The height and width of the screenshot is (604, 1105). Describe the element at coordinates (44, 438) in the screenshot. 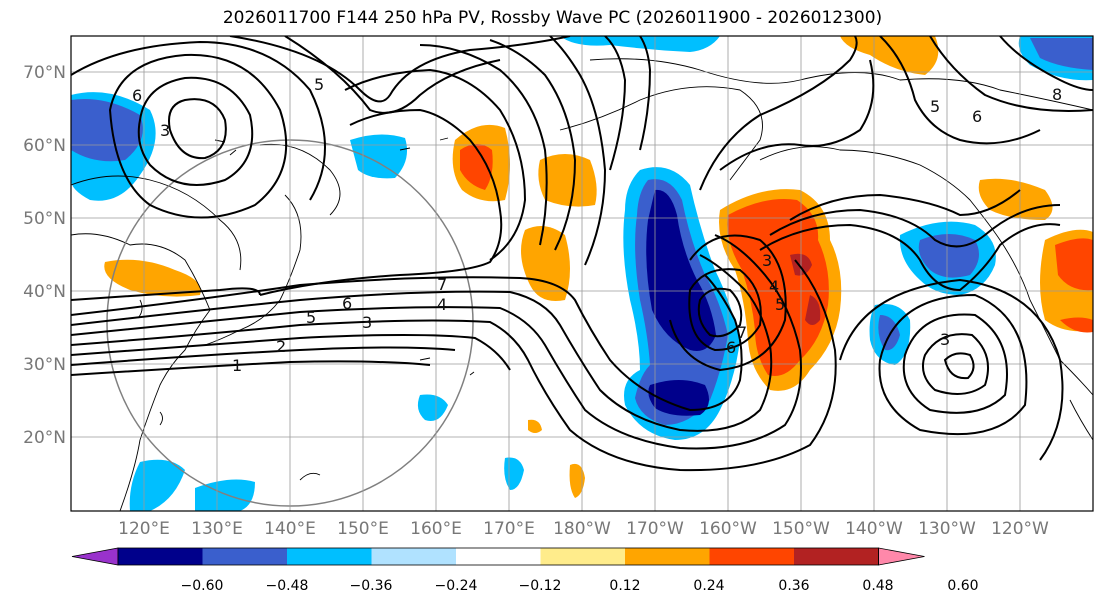

I see `lat-label: 20°N` at that location.